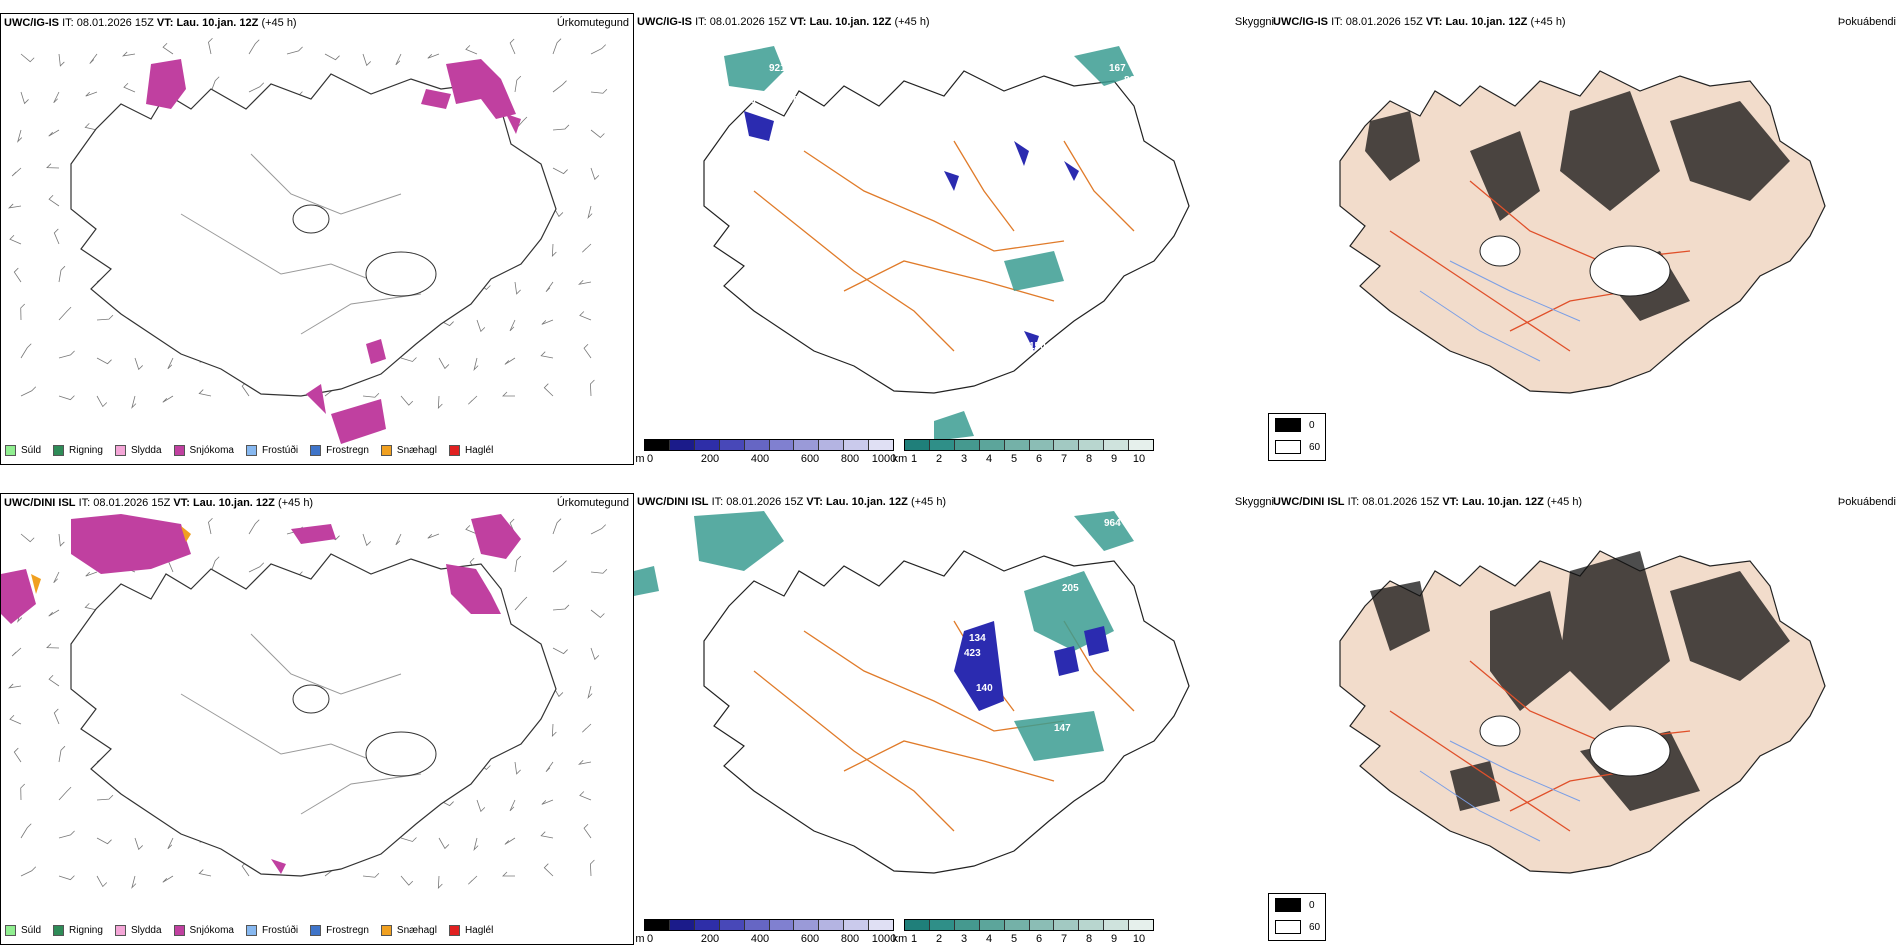  What do you see at coordinates (947, 683) in the screenshot?
I see `svg-text: 152` at bounding box center [947, 683].